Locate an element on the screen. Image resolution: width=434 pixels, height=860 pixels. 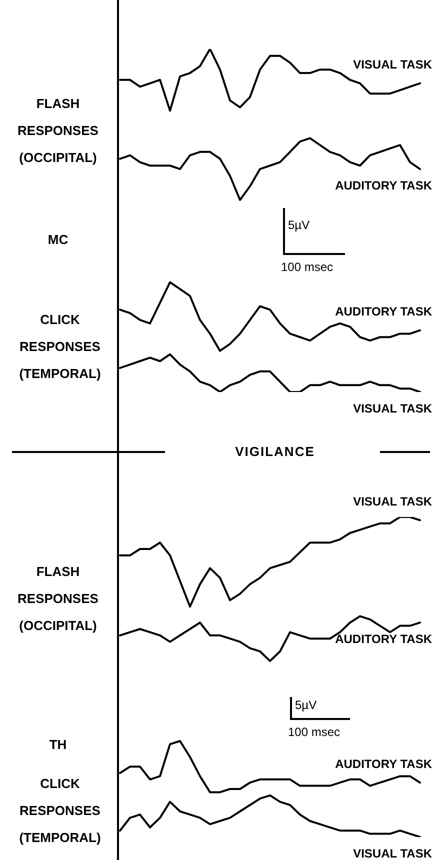
chart-title: VIGILANCE is located at coordinates (275, 452).